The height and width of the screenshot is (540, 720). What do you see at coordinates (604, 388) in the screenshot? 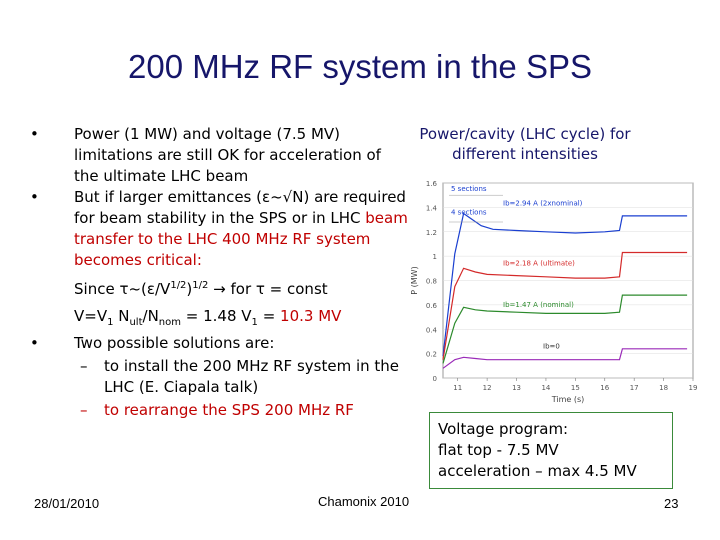
I see `x-tick-label: 16` at bounding box center [604, 388].